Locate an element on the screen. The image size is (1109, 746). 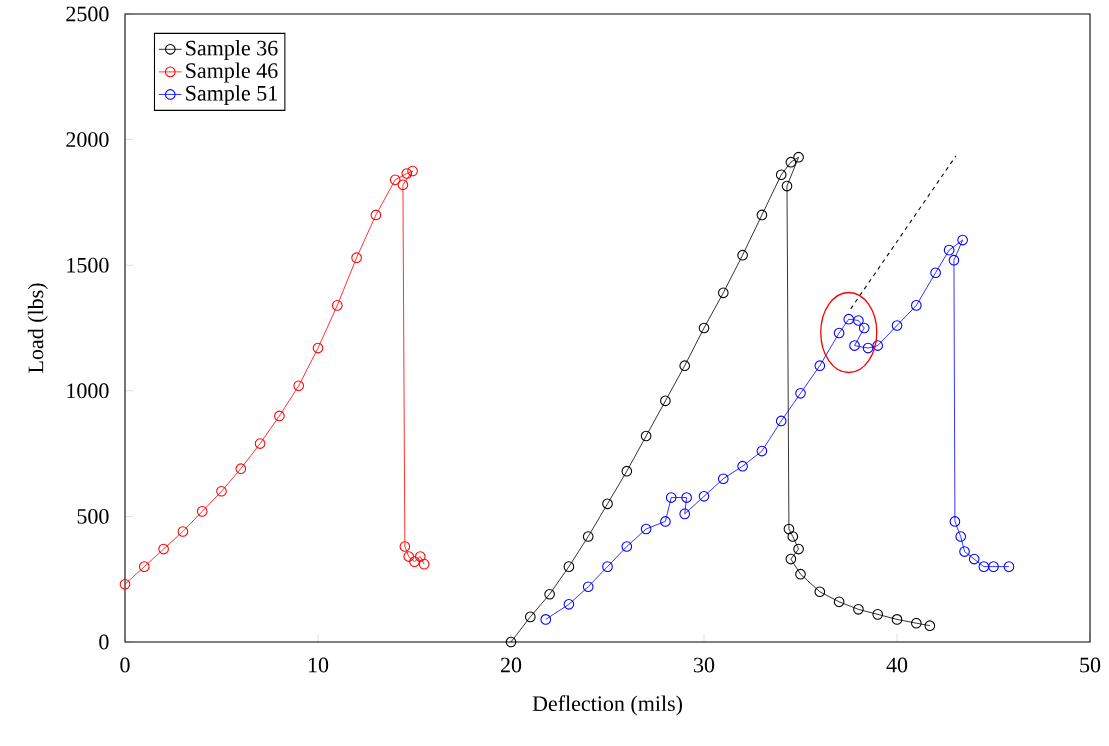
x-tick-label: 0 is located at coordinates (125, 665).